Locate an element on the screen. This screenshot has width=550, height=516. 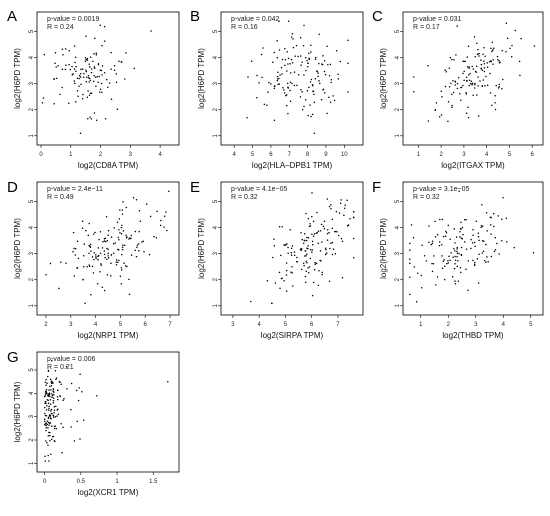
x-axis-label: log2(THBD TPM) is located at coordinates (473, 335).